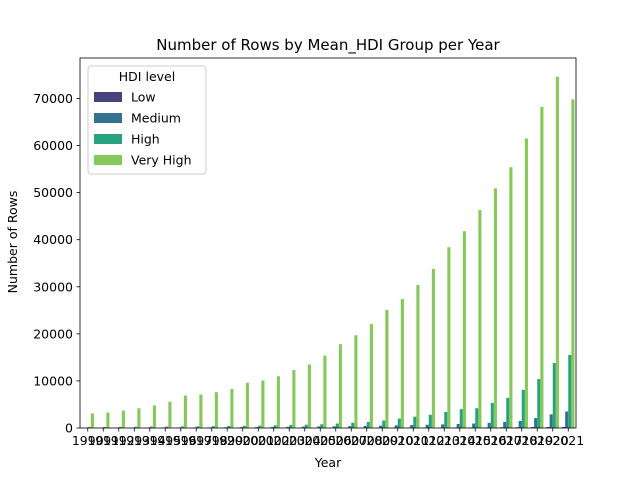 The image size is (640, 480). I want to click on bar-medium-2020, so click(551, 421).